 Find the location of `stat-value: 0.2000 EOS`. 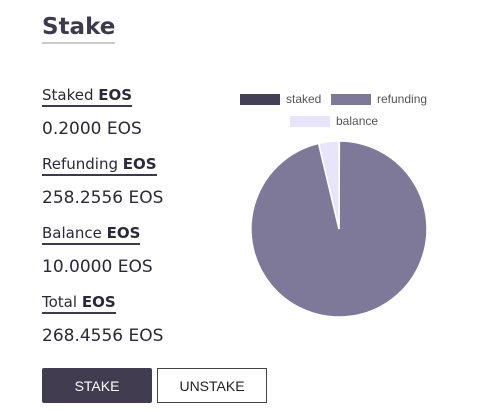

stat-value: 0.2000 EOS is located at coordinates (92, 129).